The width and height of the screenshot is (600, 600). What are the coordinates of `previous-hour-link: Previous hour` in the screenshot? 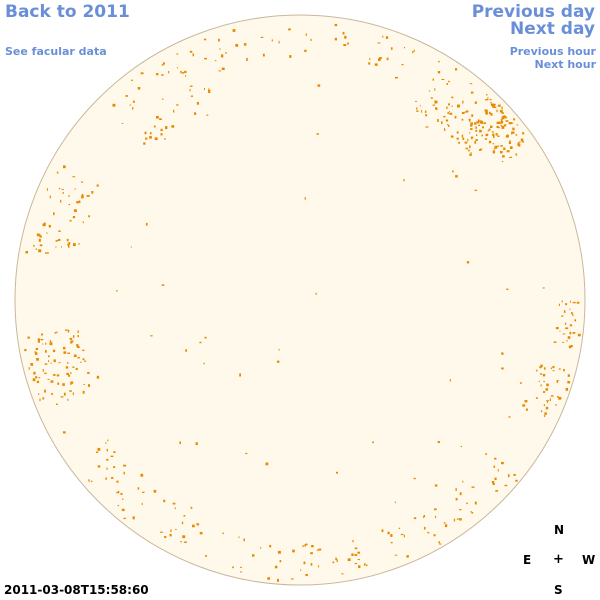 It's located at (552, 51).